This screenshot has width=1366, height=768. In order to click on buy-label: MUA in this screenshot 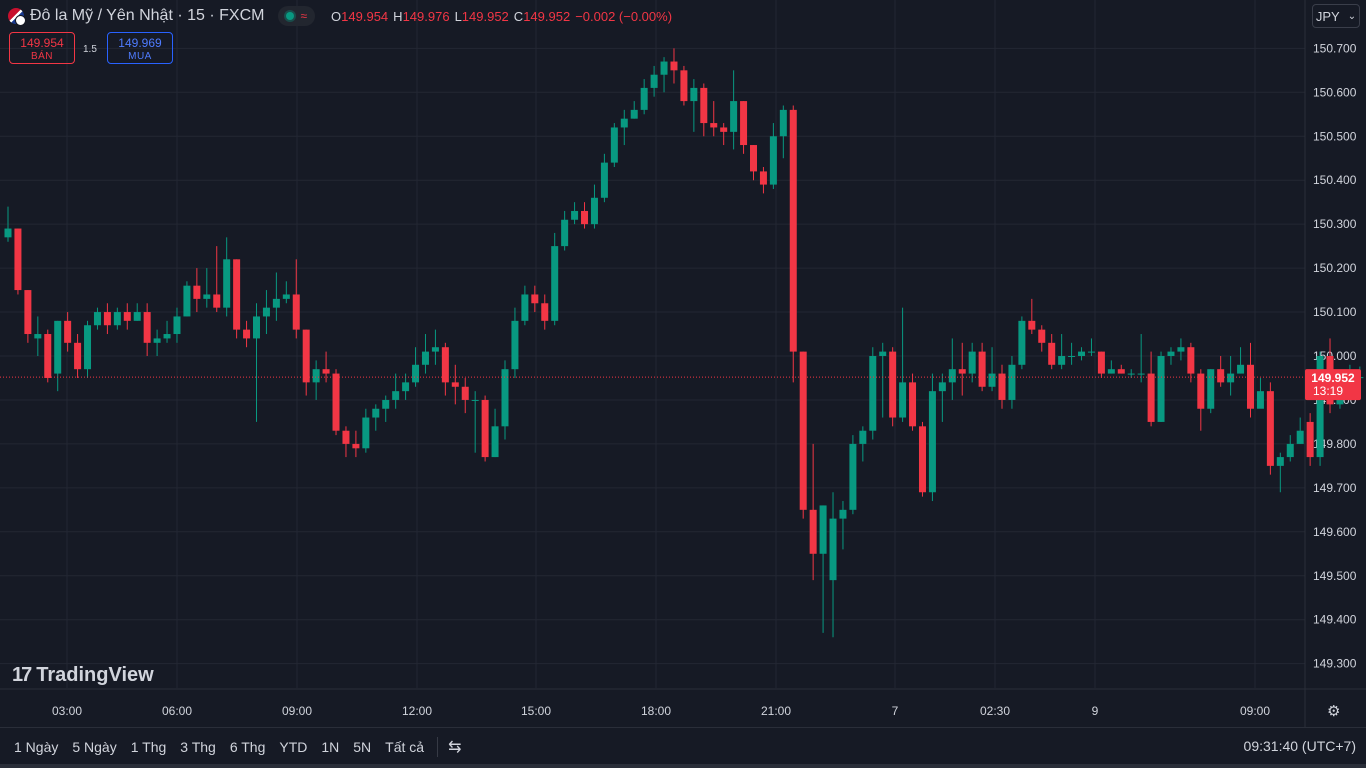, I will do `click(140, 56)`.